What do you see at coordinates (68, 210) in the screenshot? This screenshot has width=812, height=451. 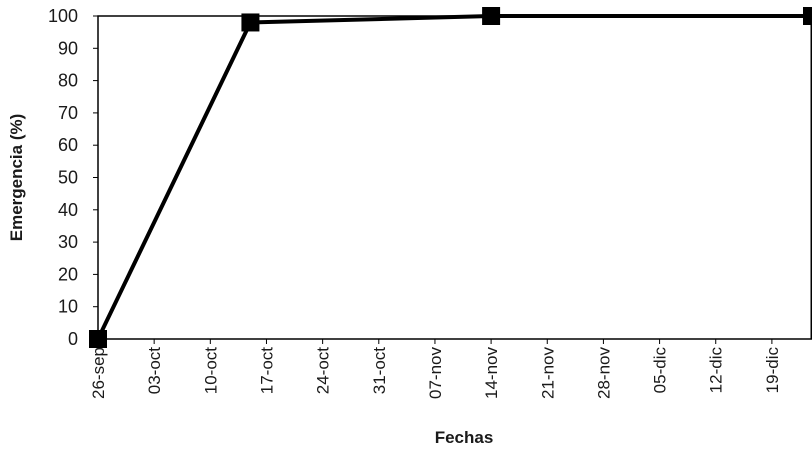 I see `y-tick-label: 40` at bounding box center [68, 210].